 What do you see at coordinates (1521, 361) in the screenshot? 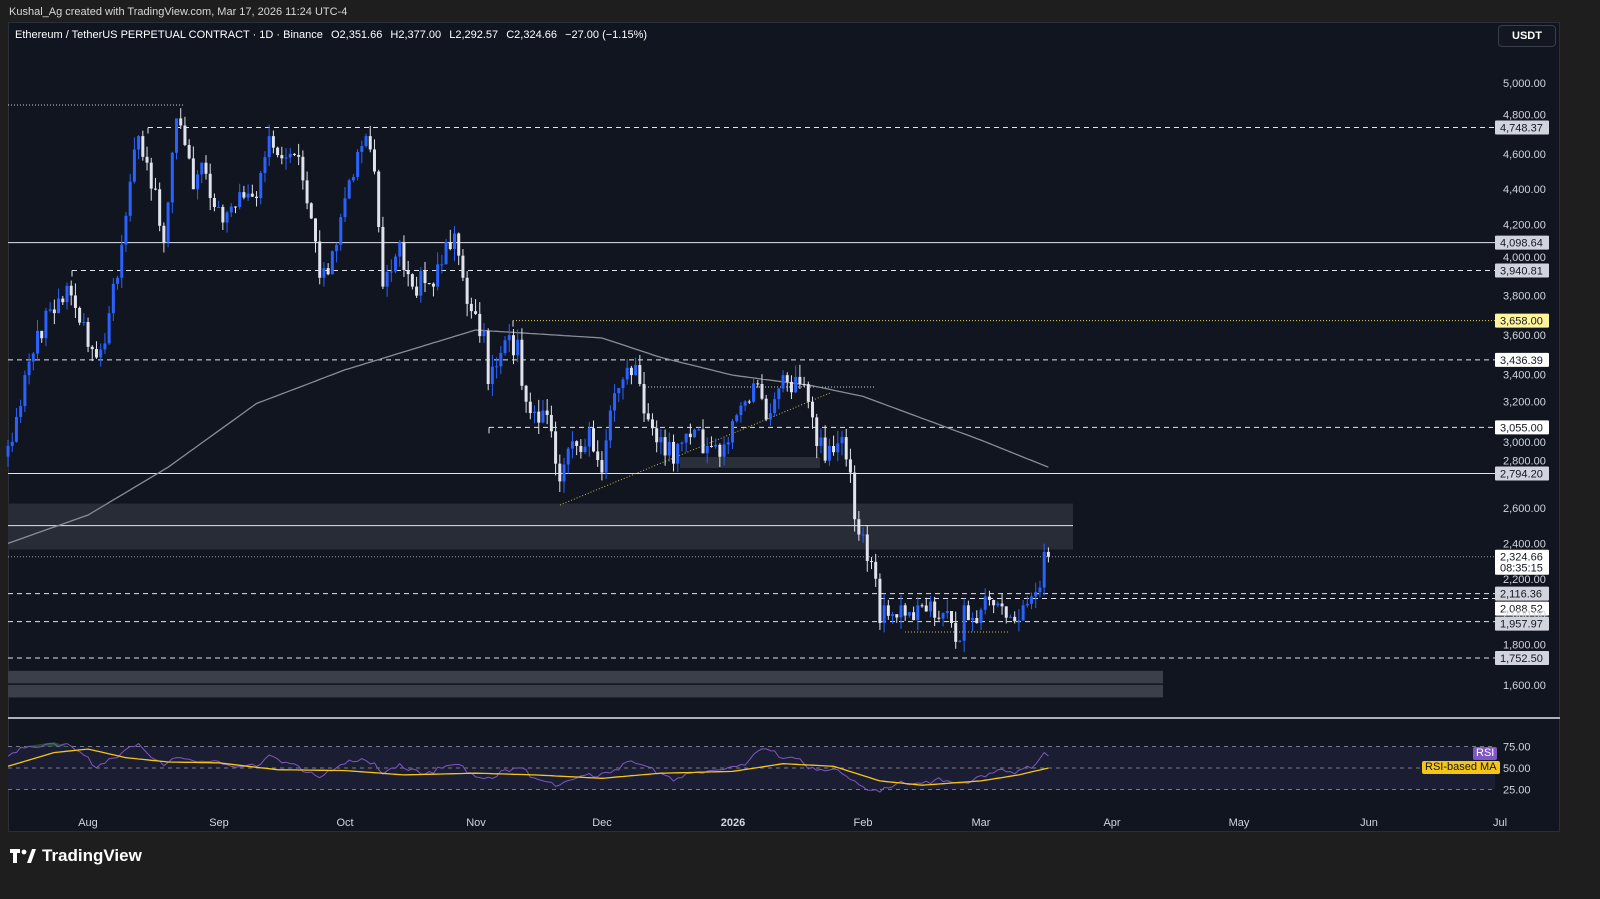
I see `price-level-label: 3,436.39` at bounding box center [1521, 361].